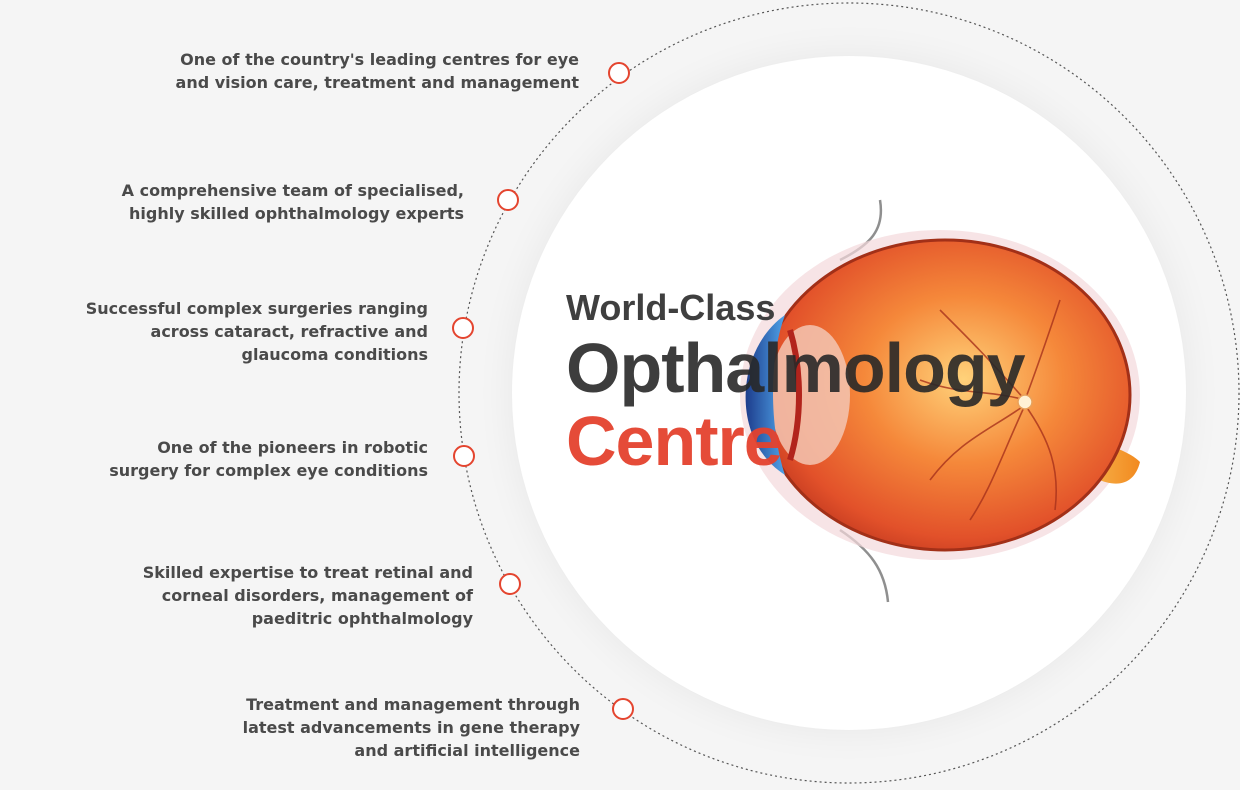 This screenshot has height=790, width=1240. Describe the element at coordinates (268, 470) in the screenshot. I see `feature-text-line: surgery for complex eye conditions` at that location.